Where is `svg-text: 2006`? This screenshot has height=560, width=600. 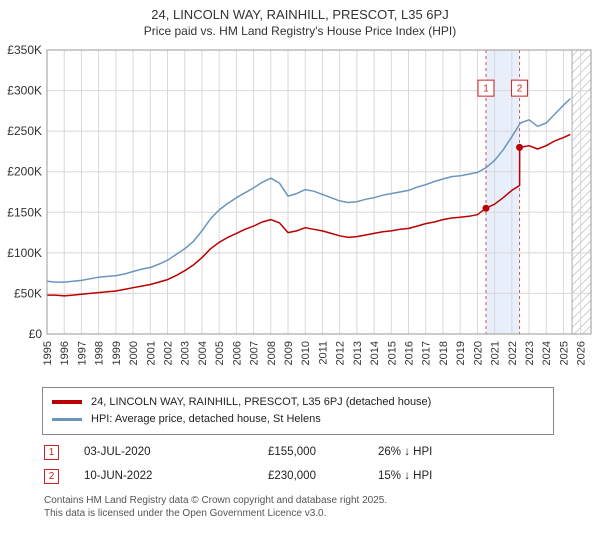 svg-text: 2006 is located at coordinates (237, 353).